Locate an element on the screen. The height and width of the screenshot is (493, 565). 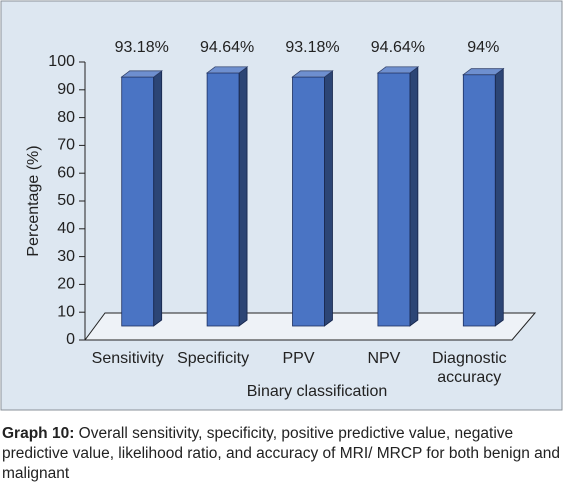
y-tick-label: 60 is located at coordinates (66, 172).